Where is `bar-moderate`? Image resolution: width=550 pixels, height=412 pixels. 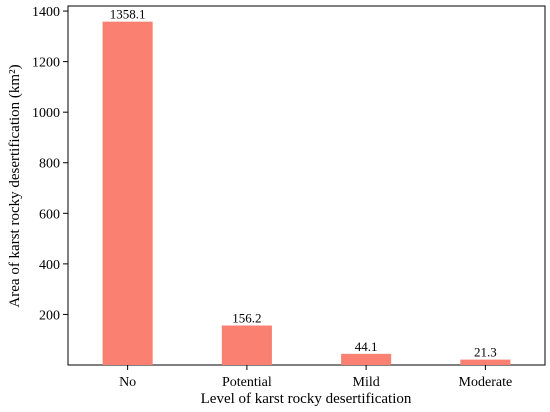 bar-moderate is located at coordinates (485, 362).